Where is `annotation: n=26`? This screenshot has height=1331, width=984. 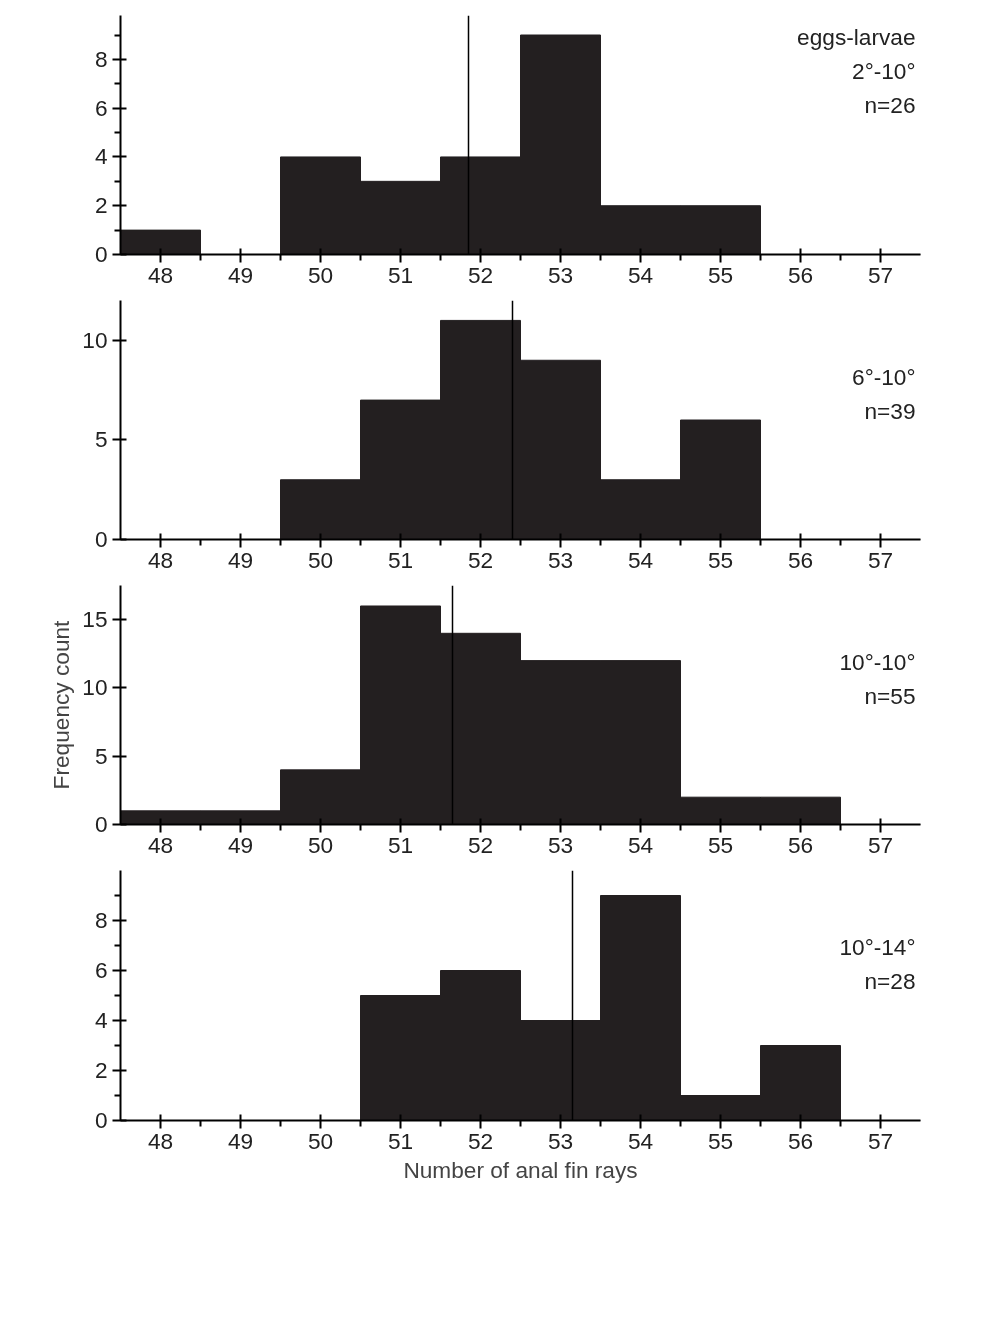 annotation: n=26 is located at coordinates (890, 104).